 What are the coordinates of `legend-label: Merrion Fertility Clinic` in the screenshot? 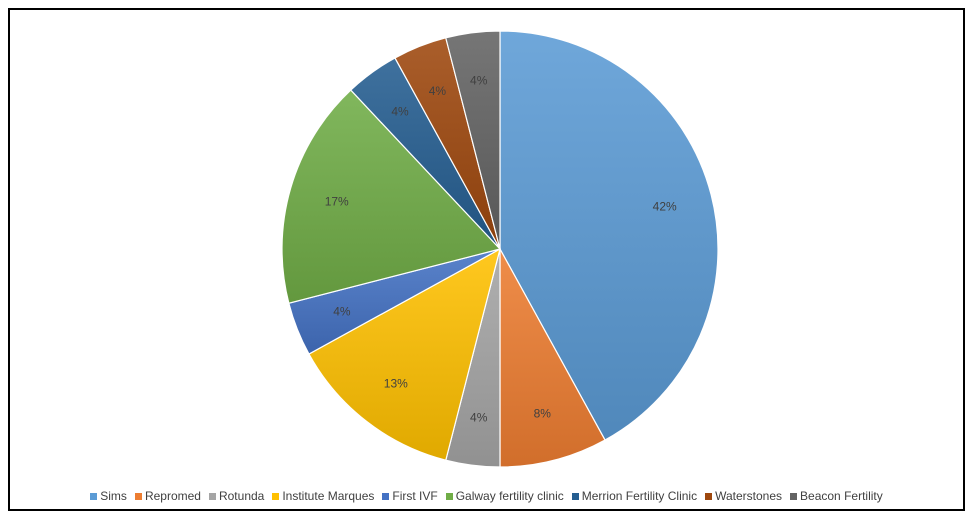 It's located at (639, 496).